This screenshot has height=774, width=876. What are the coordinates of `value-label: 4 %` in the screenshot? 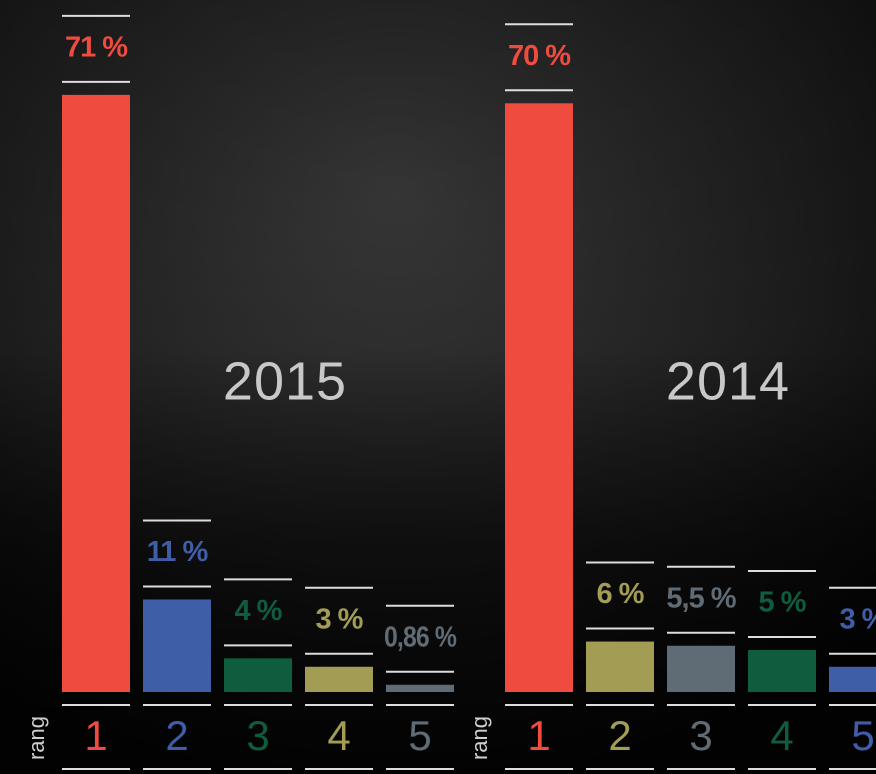 It's located at (259, 611).